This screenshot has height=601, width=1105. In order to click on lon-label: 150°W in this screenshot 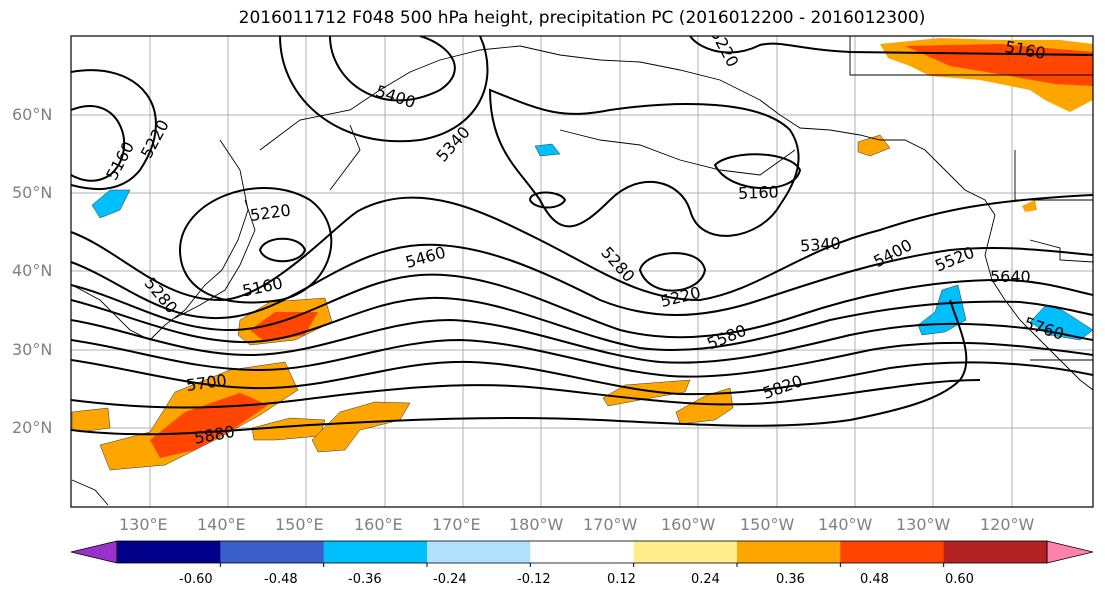, I will do `click(767, 524)`.